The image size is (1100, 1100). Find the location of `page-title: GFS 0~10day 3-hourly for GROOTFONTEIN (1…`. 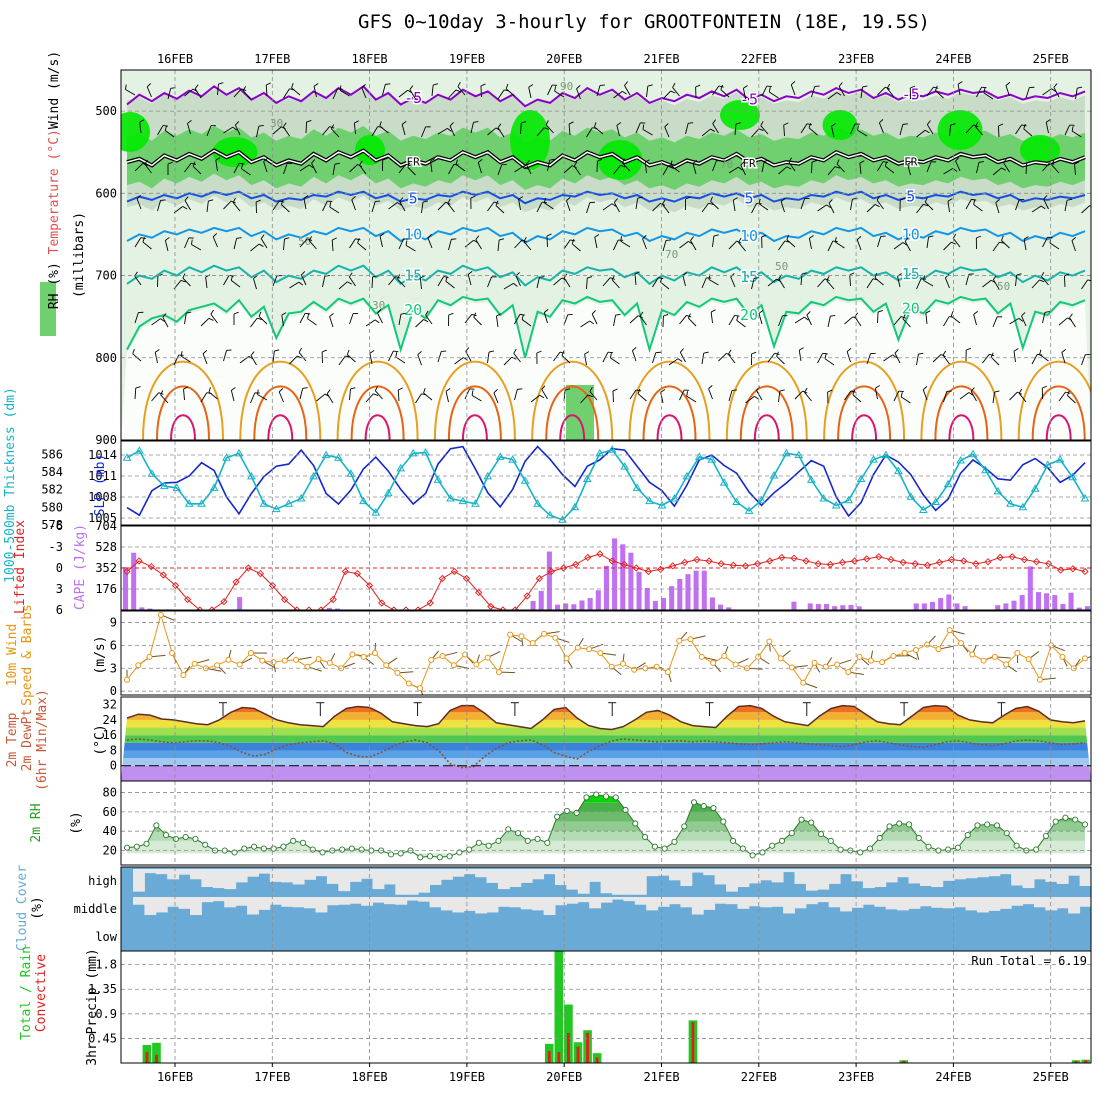

page-title: GFS 0~10day 3-hourly for GROOTFONTEIN (1… is located at coordinates (644, 22).